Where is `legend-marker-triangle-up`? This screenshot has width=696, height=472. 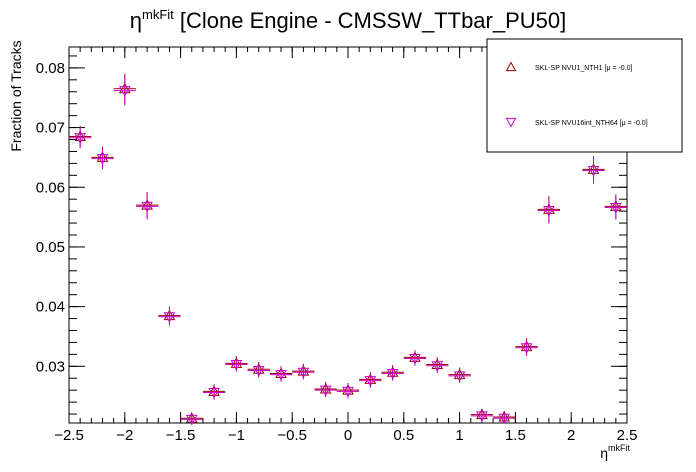 legend-marker-triangle-up is located at coordinates (511, 66).